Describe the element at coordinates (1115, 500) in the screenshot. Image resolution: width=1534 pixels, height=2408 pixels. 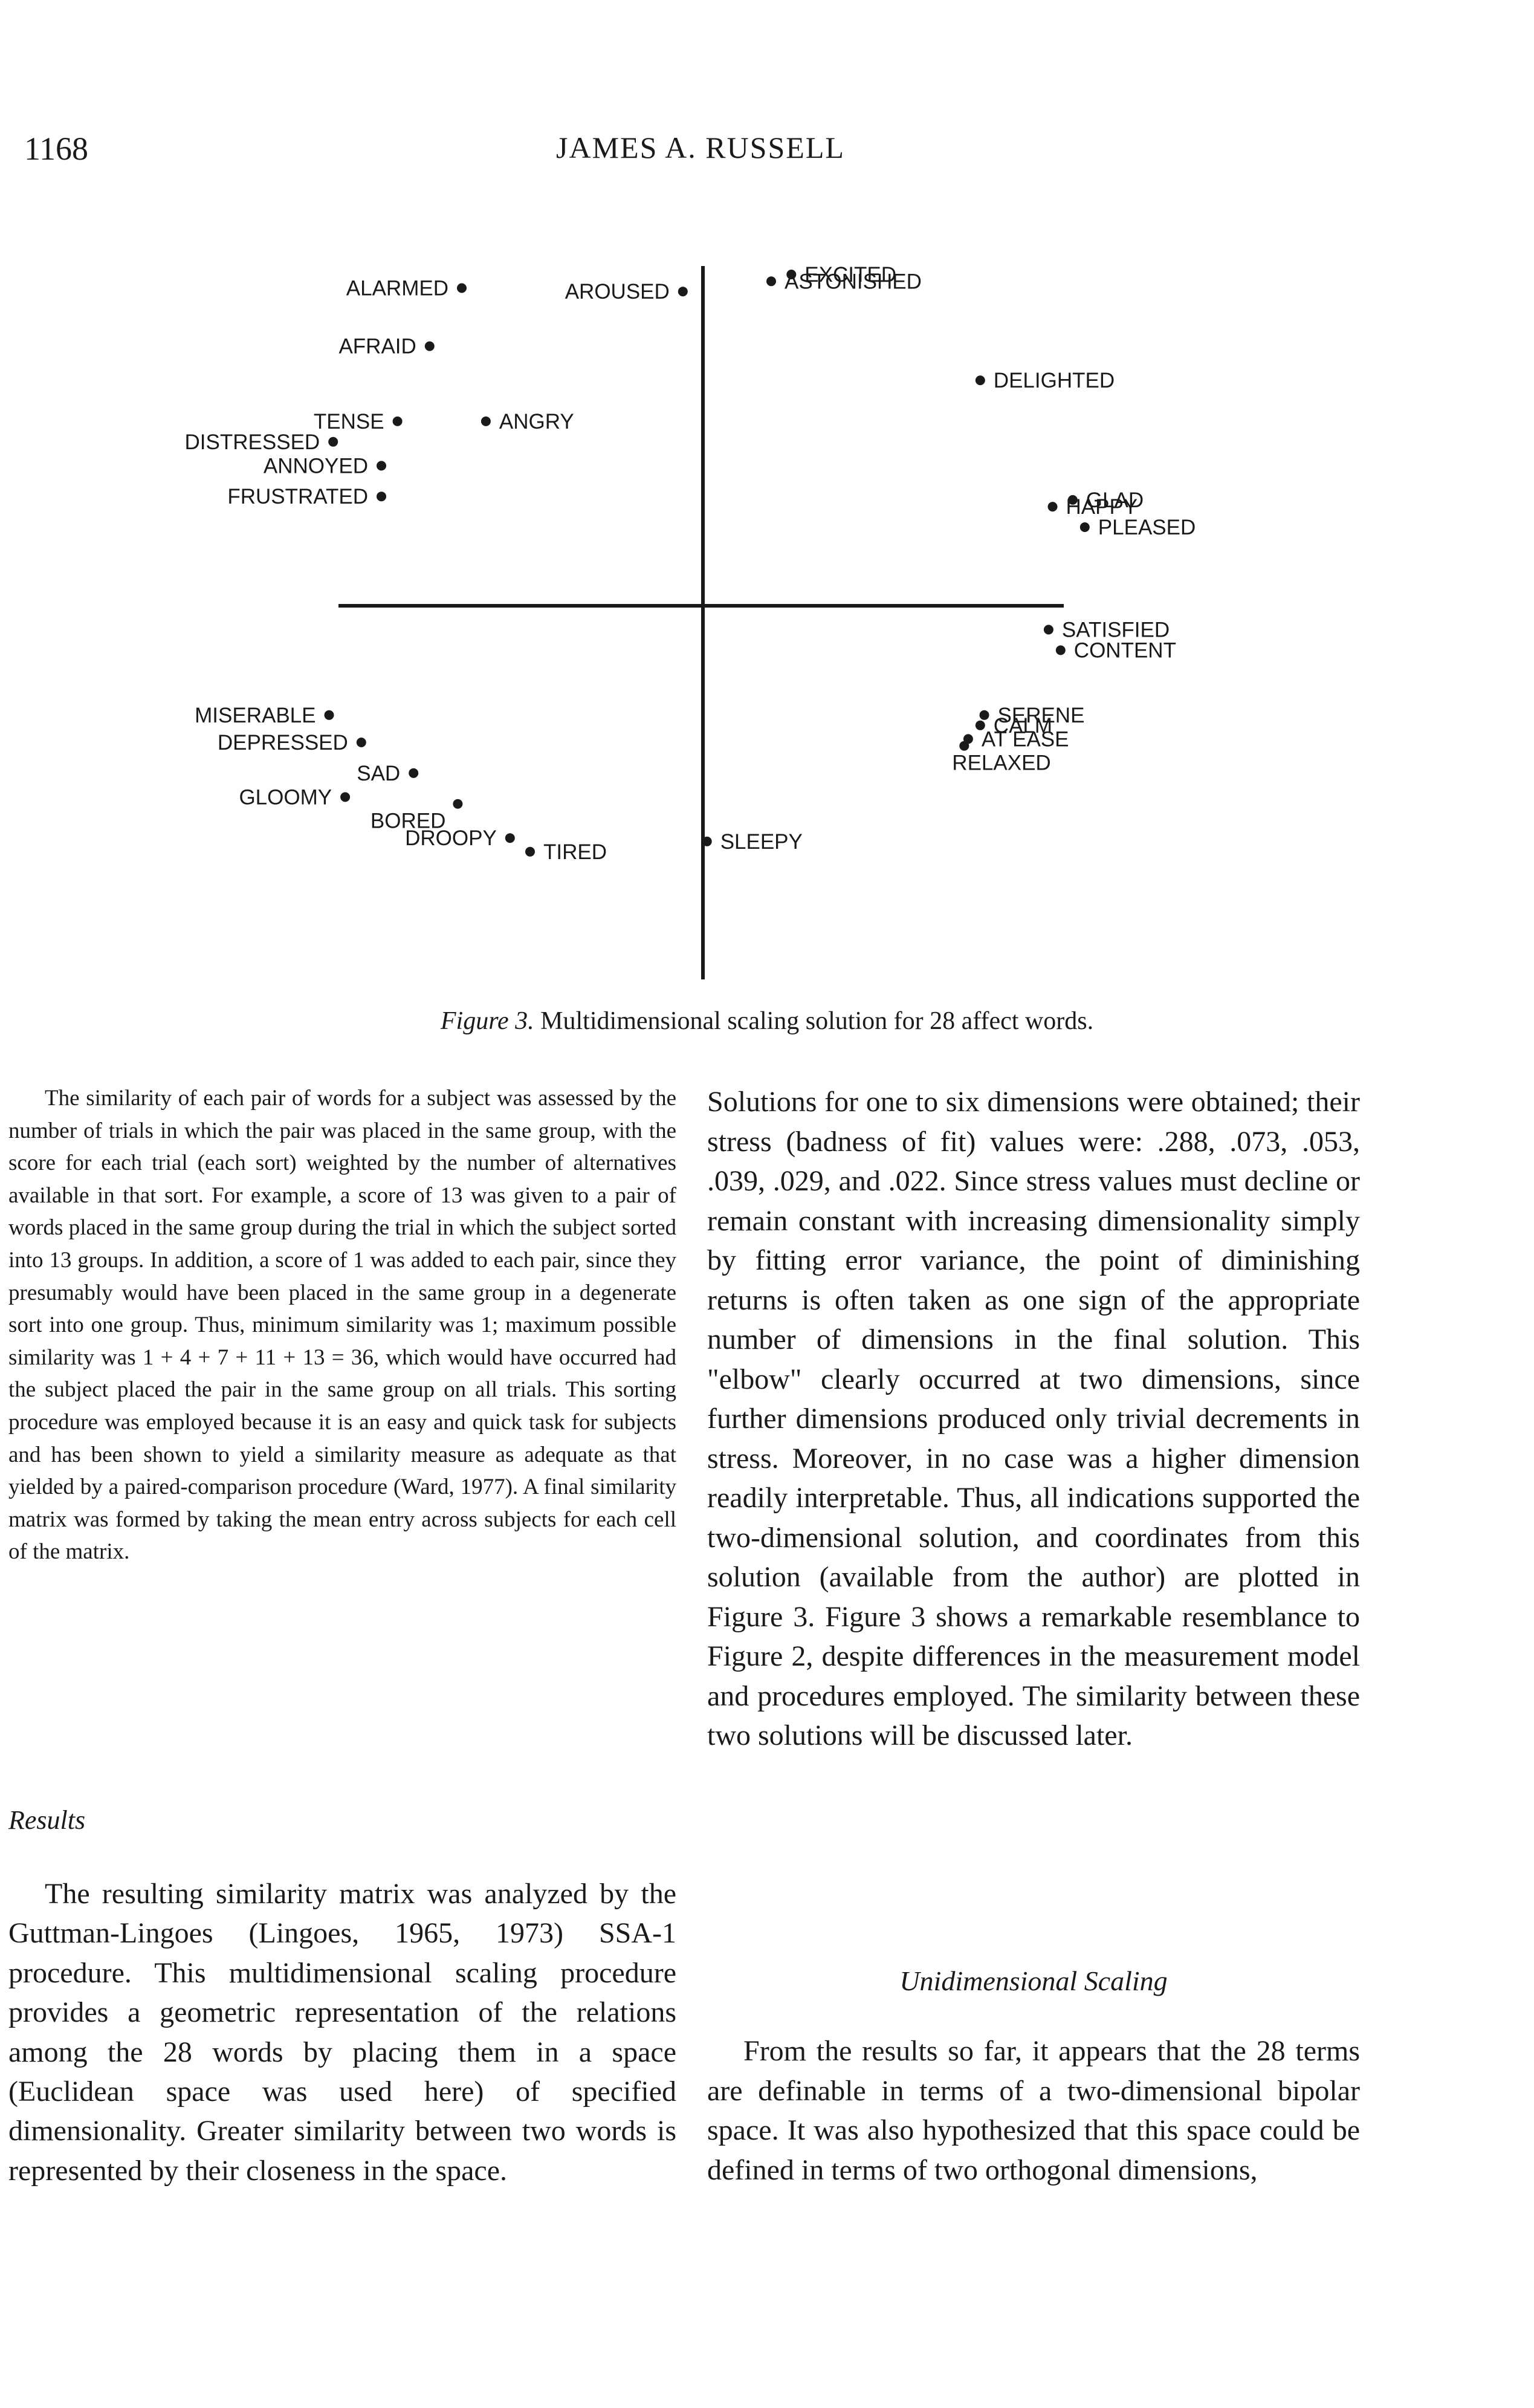
I see `point-label-glad: GLAD` at that location.